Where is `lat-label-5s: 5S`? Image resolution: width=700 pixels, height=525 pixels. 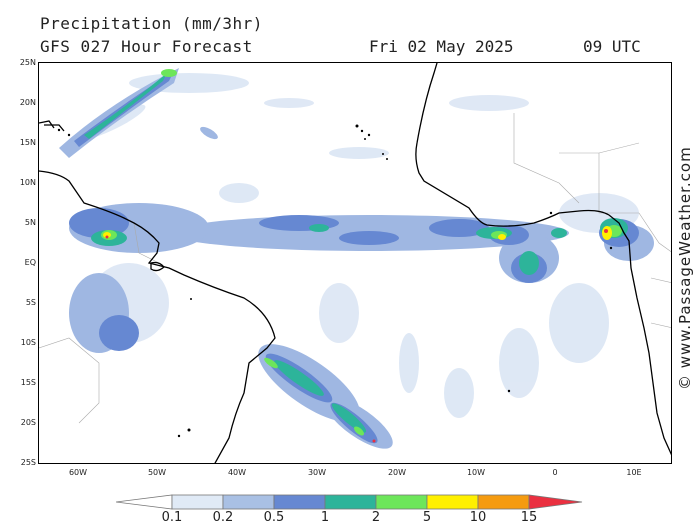
lat-label-5s: 5S is located at coordinates (30, 302).